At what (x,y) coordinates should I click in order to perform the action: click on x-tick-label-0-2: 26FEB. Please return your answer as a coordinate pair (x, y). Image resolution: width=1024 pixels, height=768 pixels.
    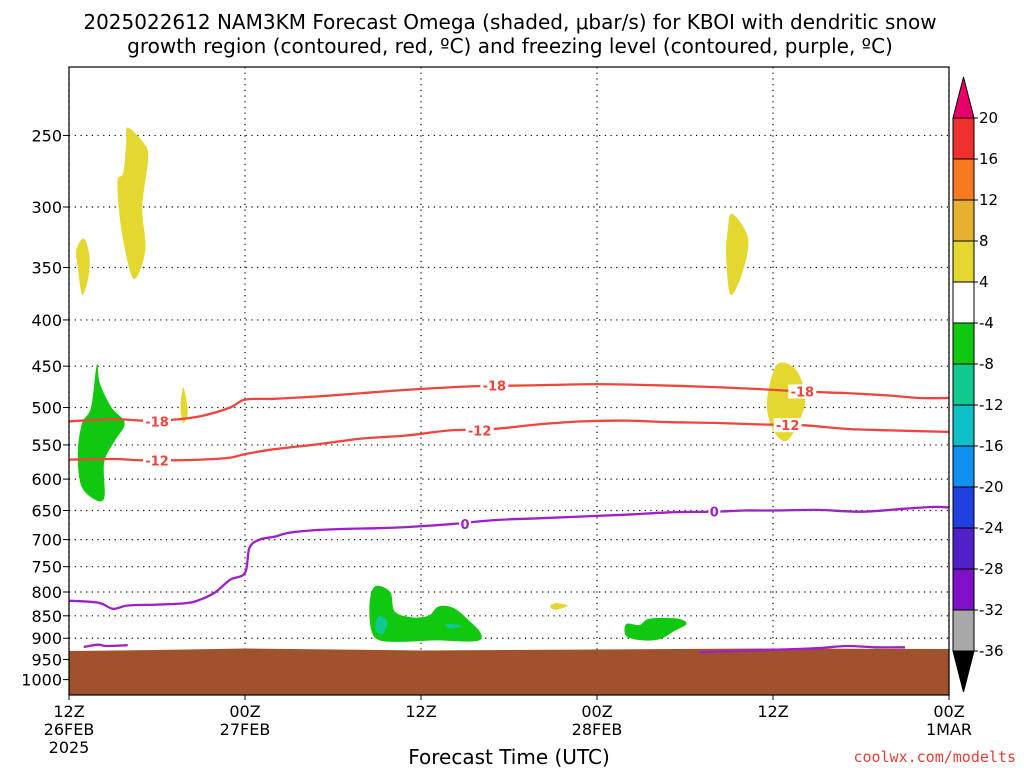
    Looking at the image, I should click on (69, 729).